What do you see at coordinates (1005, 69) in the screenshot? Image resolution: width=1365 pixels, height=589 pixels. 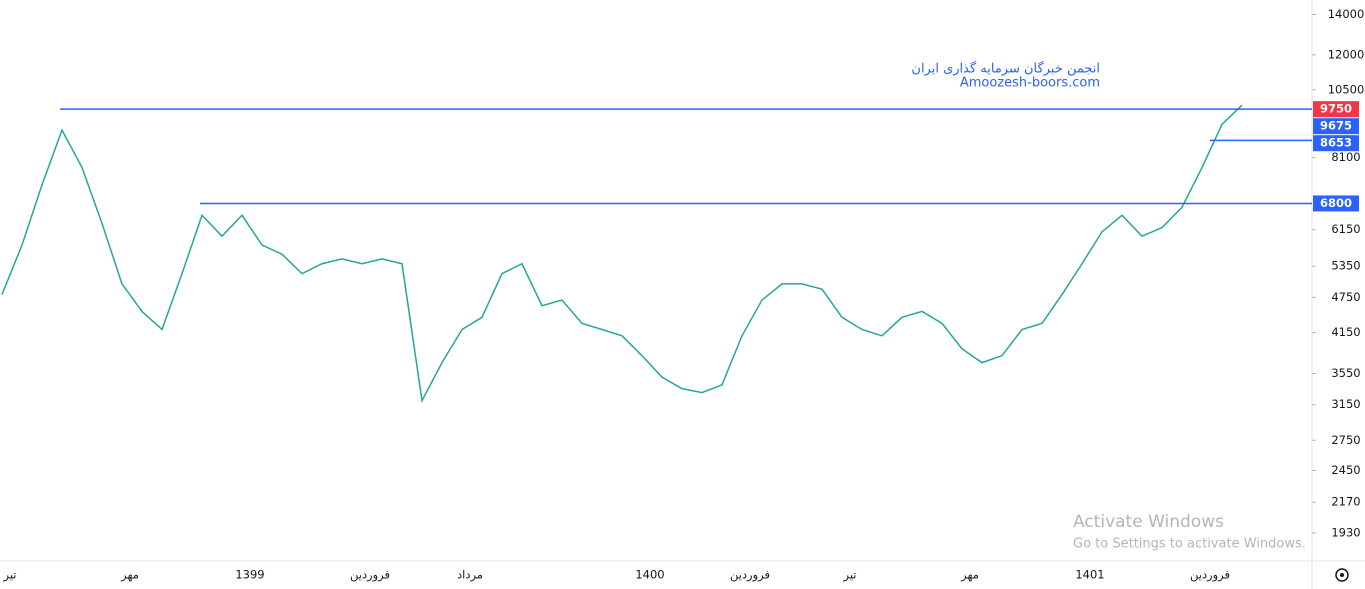 I see `watermark-fa: انجمن خبرگان سرمایه گذاری ایران` at bounding box center [1005, 69].